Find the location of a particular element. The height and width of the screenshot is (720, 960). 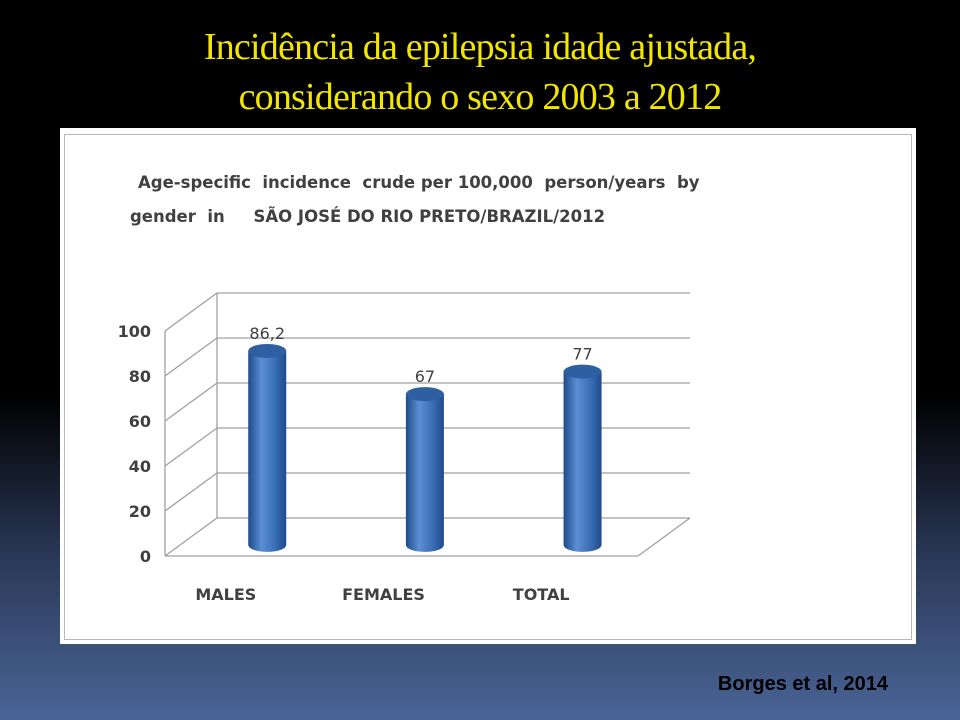

floor-edge is located at coordinates (664, 537).